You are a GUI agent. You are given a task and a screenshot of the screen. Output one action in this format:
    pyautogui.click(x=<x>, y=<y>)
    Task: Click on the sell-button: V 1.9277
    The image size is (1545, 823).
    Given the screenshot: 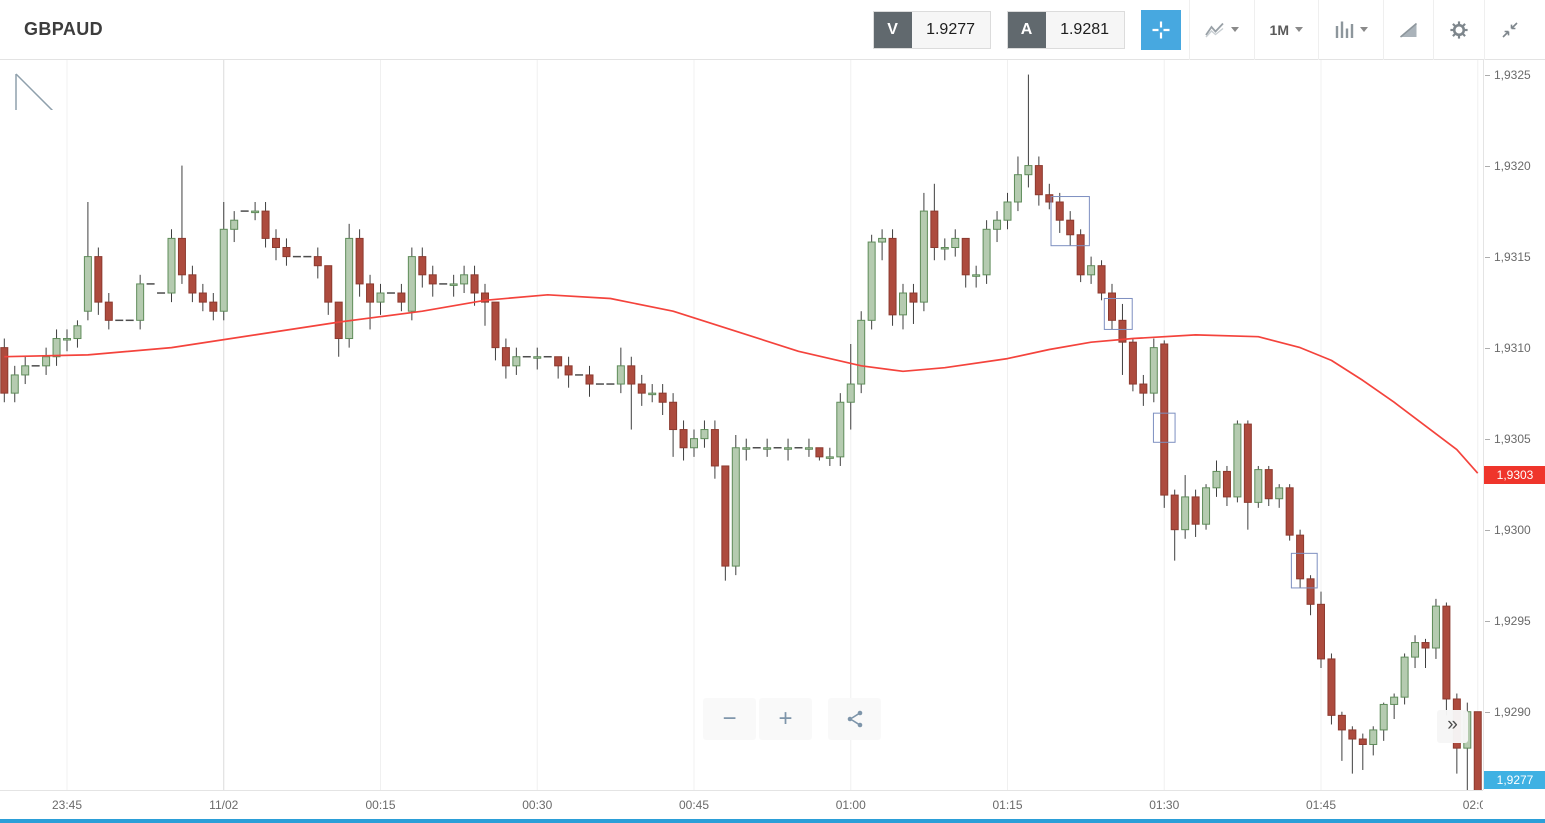 What is the action you would take?
    pyautogui.click(x=931, y=29)
    